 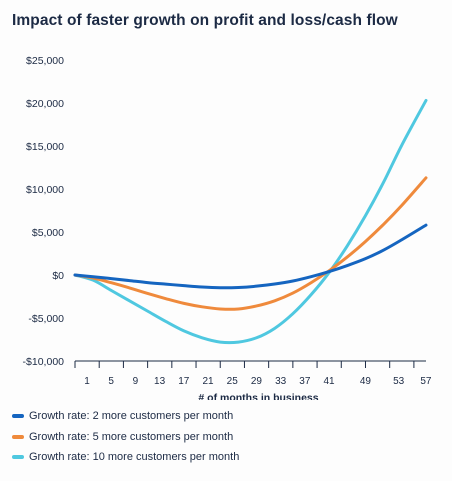 What do you see at coordinates (233, 381) in the screenshot?
I see `x-tick-label: 25` at bounding box center [233, 381].